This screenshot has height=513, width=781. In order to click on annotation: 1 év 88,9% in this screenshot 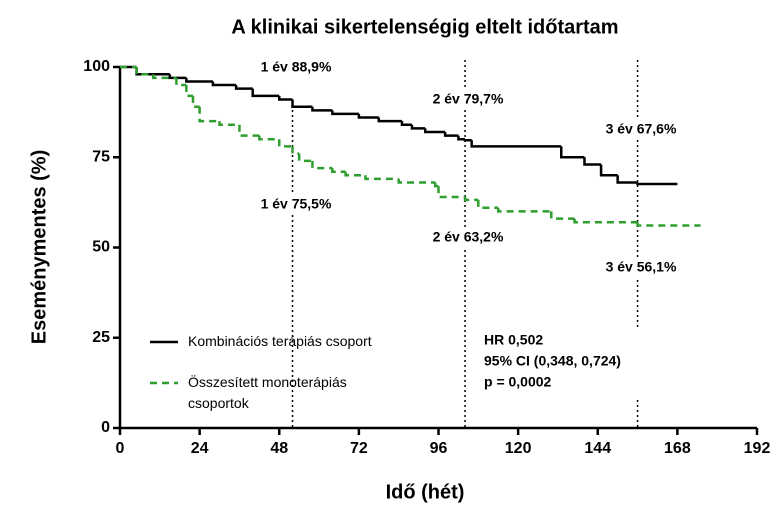, I will do `click(296, 67)`.